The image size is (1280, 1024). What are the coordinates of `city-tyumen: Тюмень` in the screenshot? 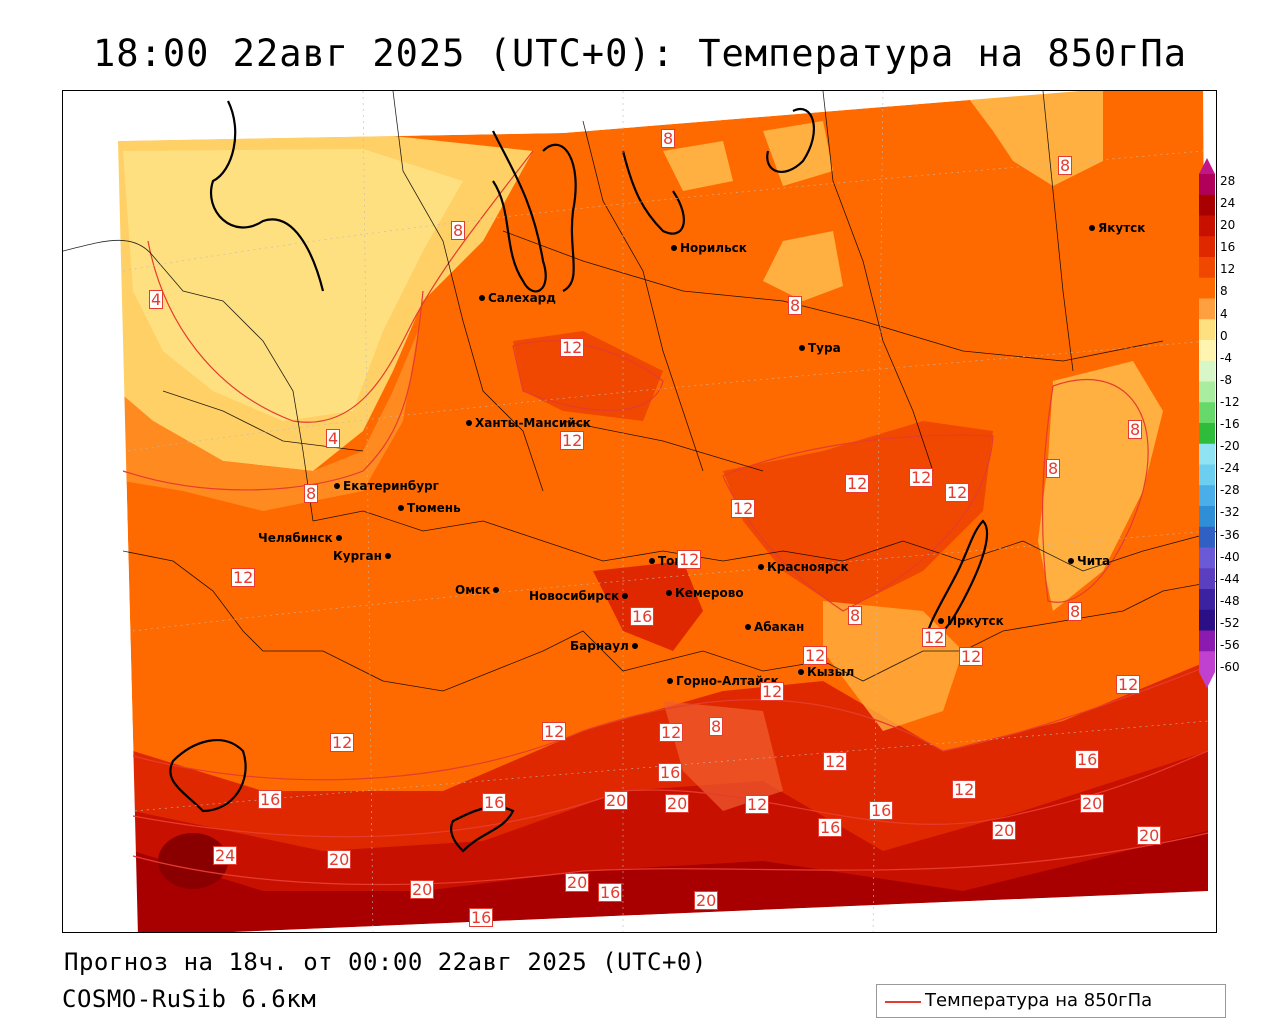 It's located at (429, 508).